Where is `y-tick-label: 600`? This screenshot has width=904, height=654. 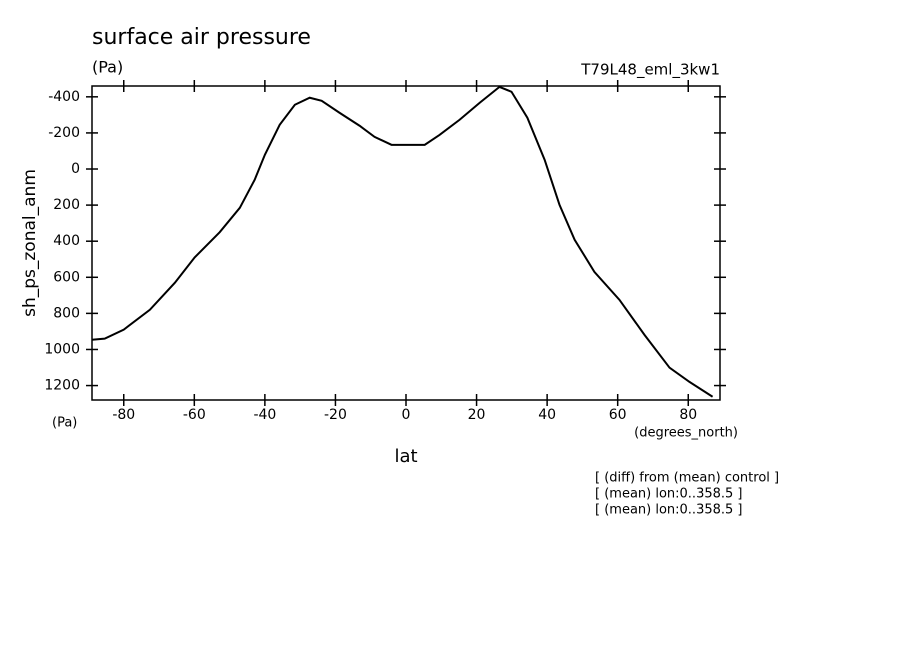 y-tick-label: 600 is located at coordinates (66, 277).